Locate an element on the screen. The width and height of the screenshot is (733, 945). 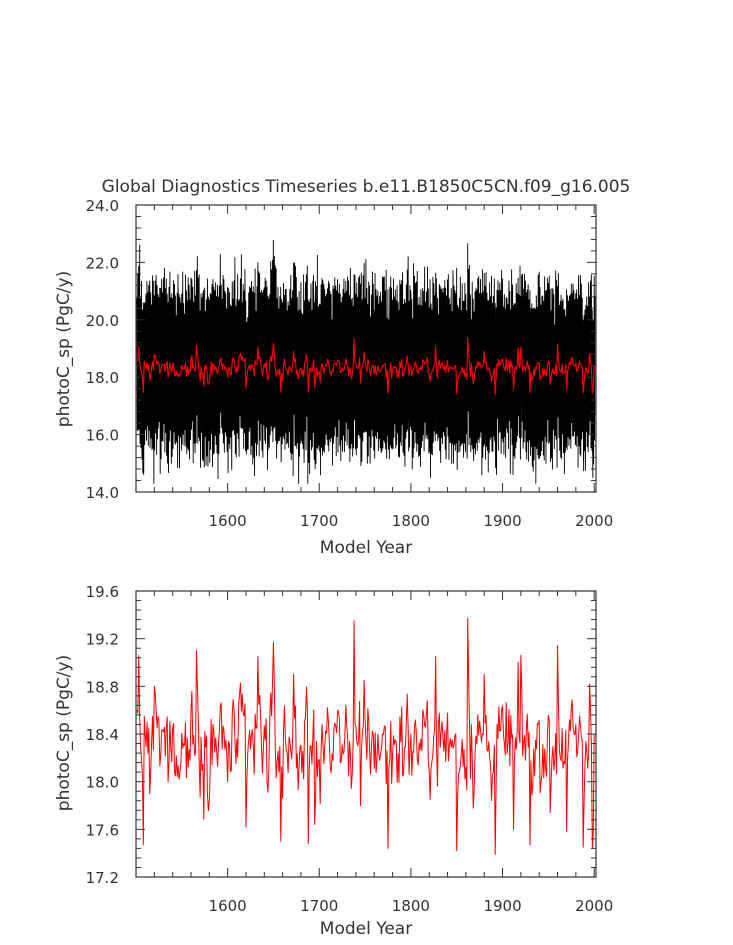
bottom-x-tick-label: 1800 is located at coordinates (411, 906).